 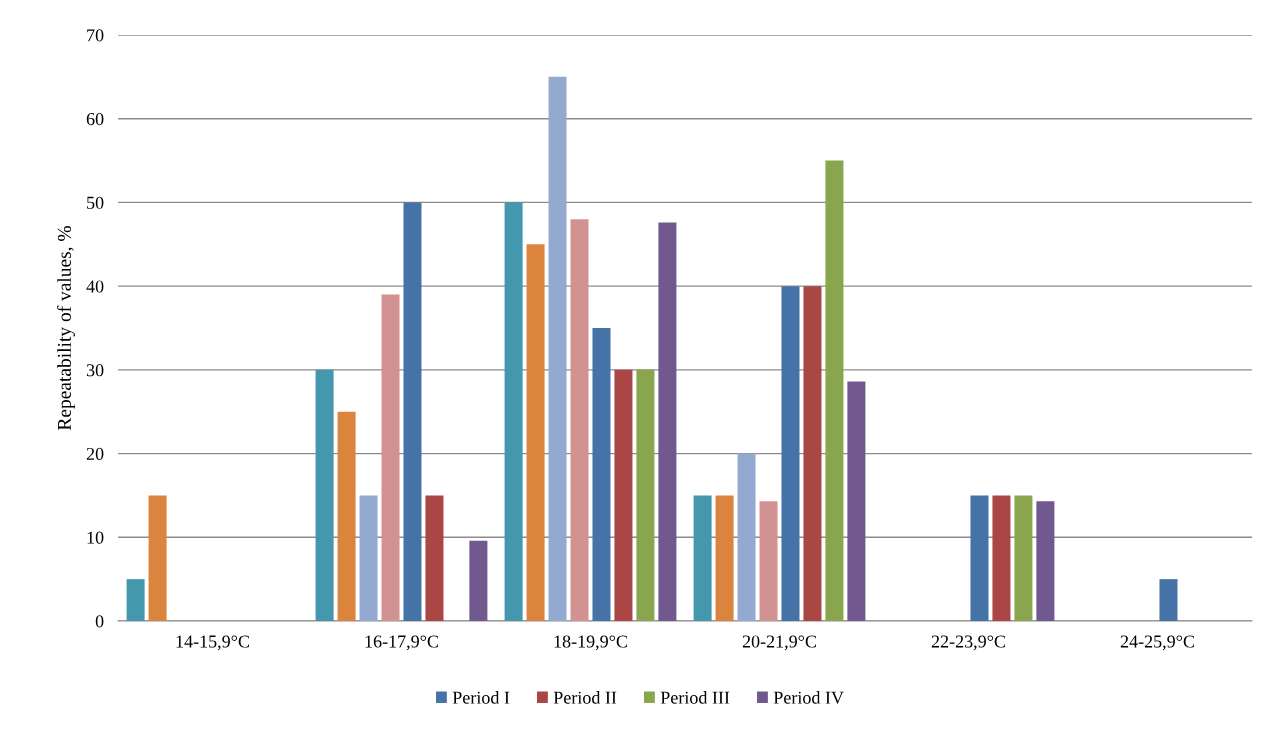 What do you see at coordinates (1157, 643) in the screenshot?
I see `x-tick-label: 24-25,9°C` at bounding box center [1157, 643].